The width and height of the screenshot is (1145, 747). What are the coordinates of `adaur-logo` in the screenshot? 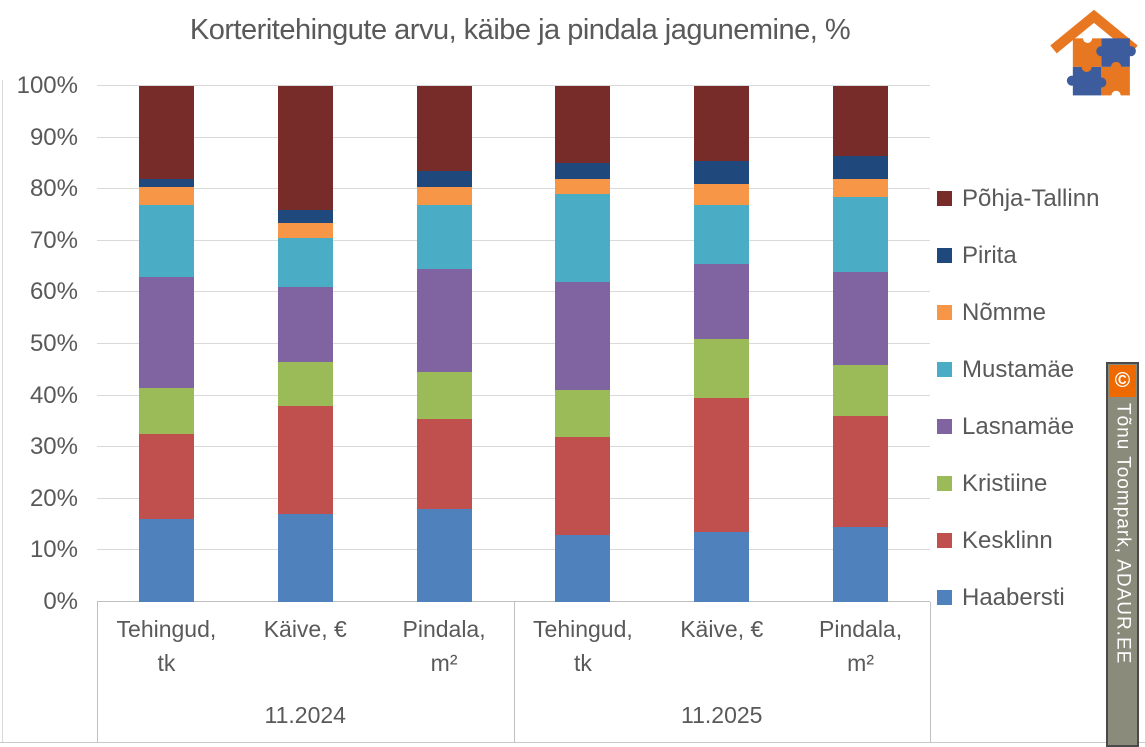 It's located at (1094, 54).